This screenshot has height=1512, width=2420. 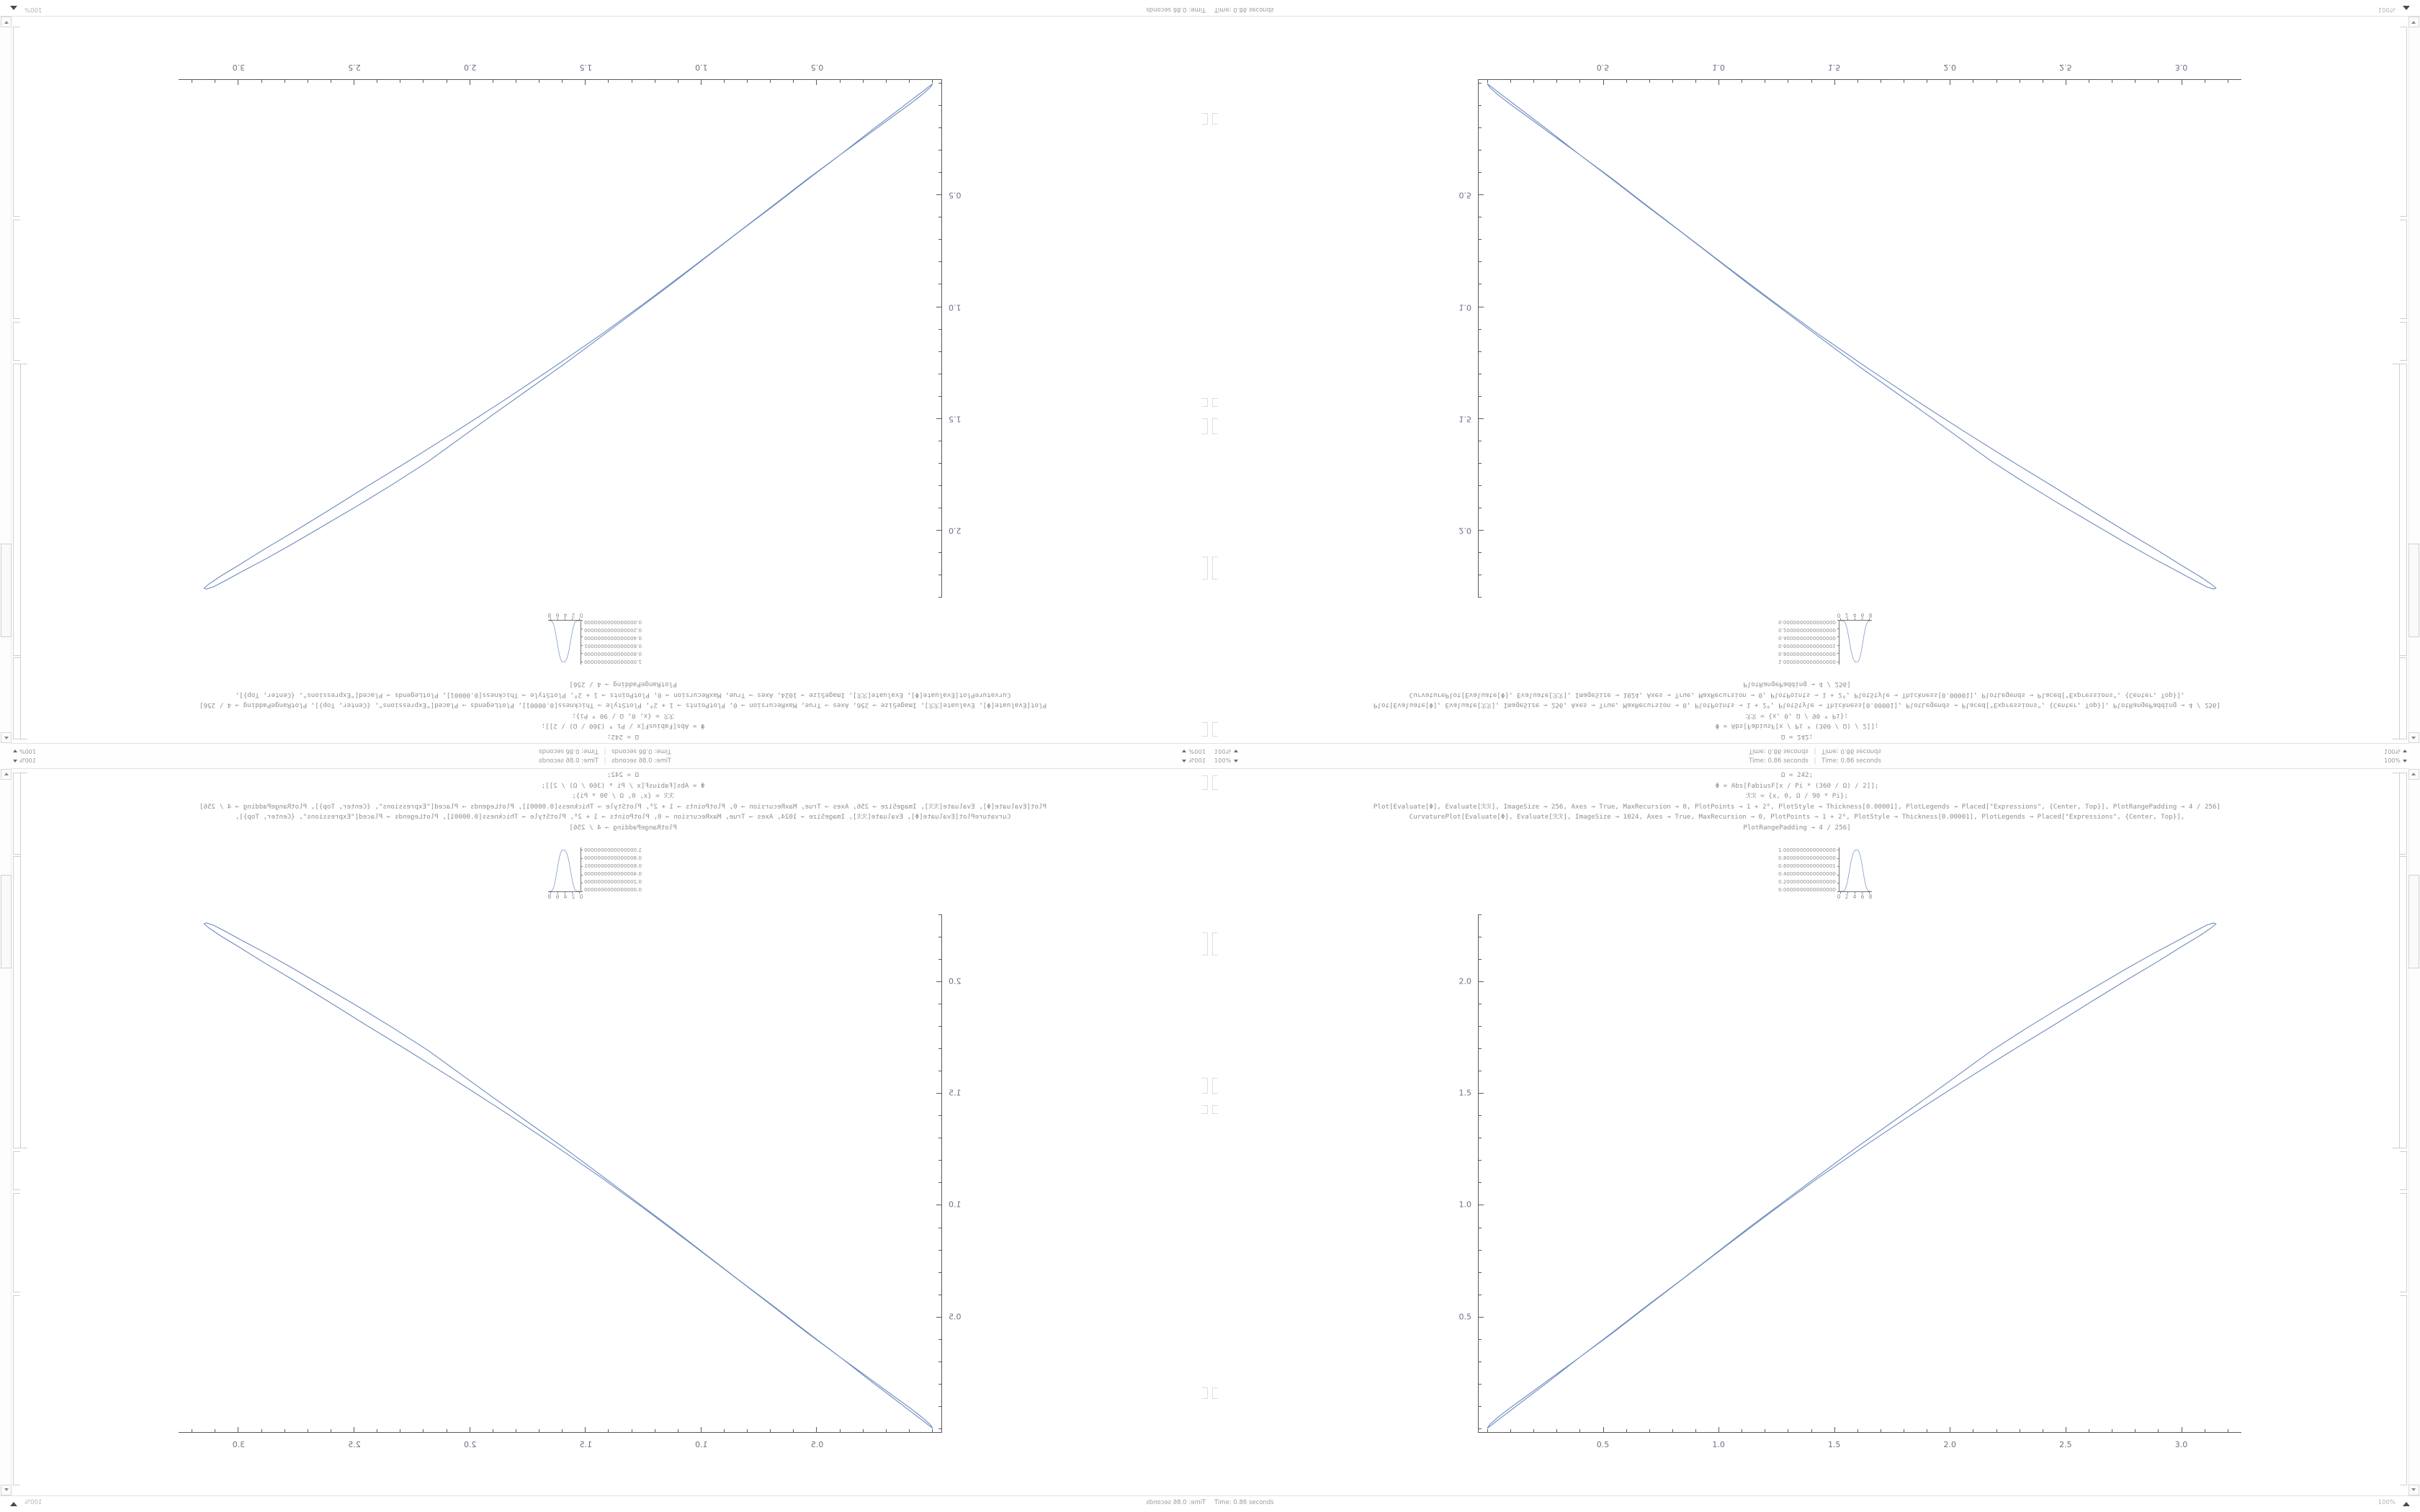 What do you see at coordinates (2405, 760) in the screenshot?
I see `chevron-down-icon` at bounding box center [2405, 760].